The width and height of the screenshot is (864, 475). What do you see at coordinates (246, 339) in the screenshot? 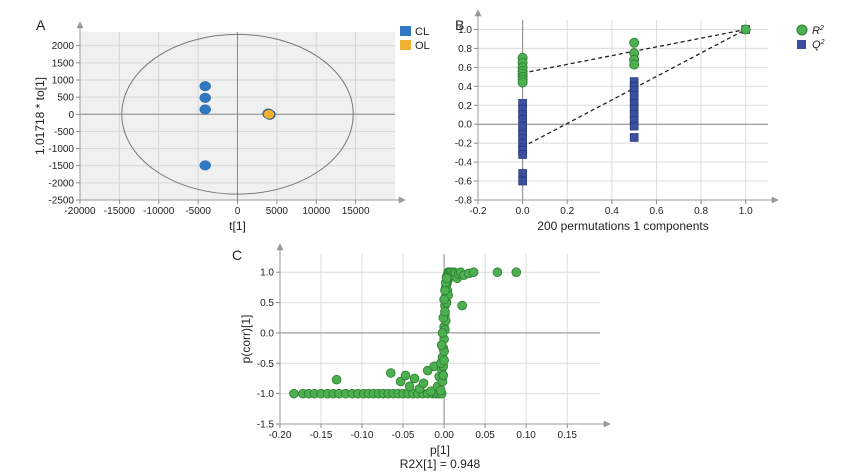
I see `chart-c-ylabel: p(corr)[1]` at bounding box center [246, 339].